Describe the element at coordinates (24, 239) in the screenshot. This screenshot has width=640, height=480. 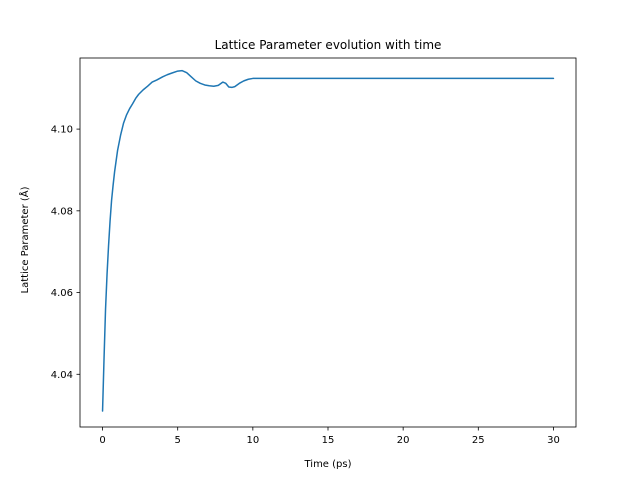
I see `y-axis-label: Lattice Parameter (Å)` at that location.